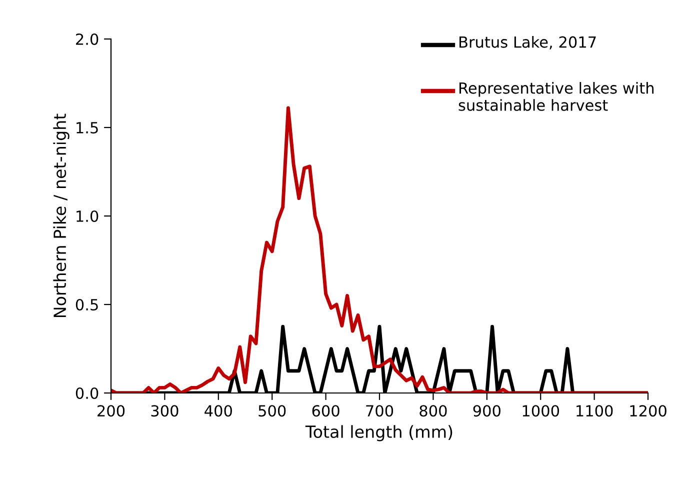  What do you see at coordinates (528, 43) in the screenshot?
I see `legend-label: Brutus Lake, 2017` at bounding box center [528, 43].